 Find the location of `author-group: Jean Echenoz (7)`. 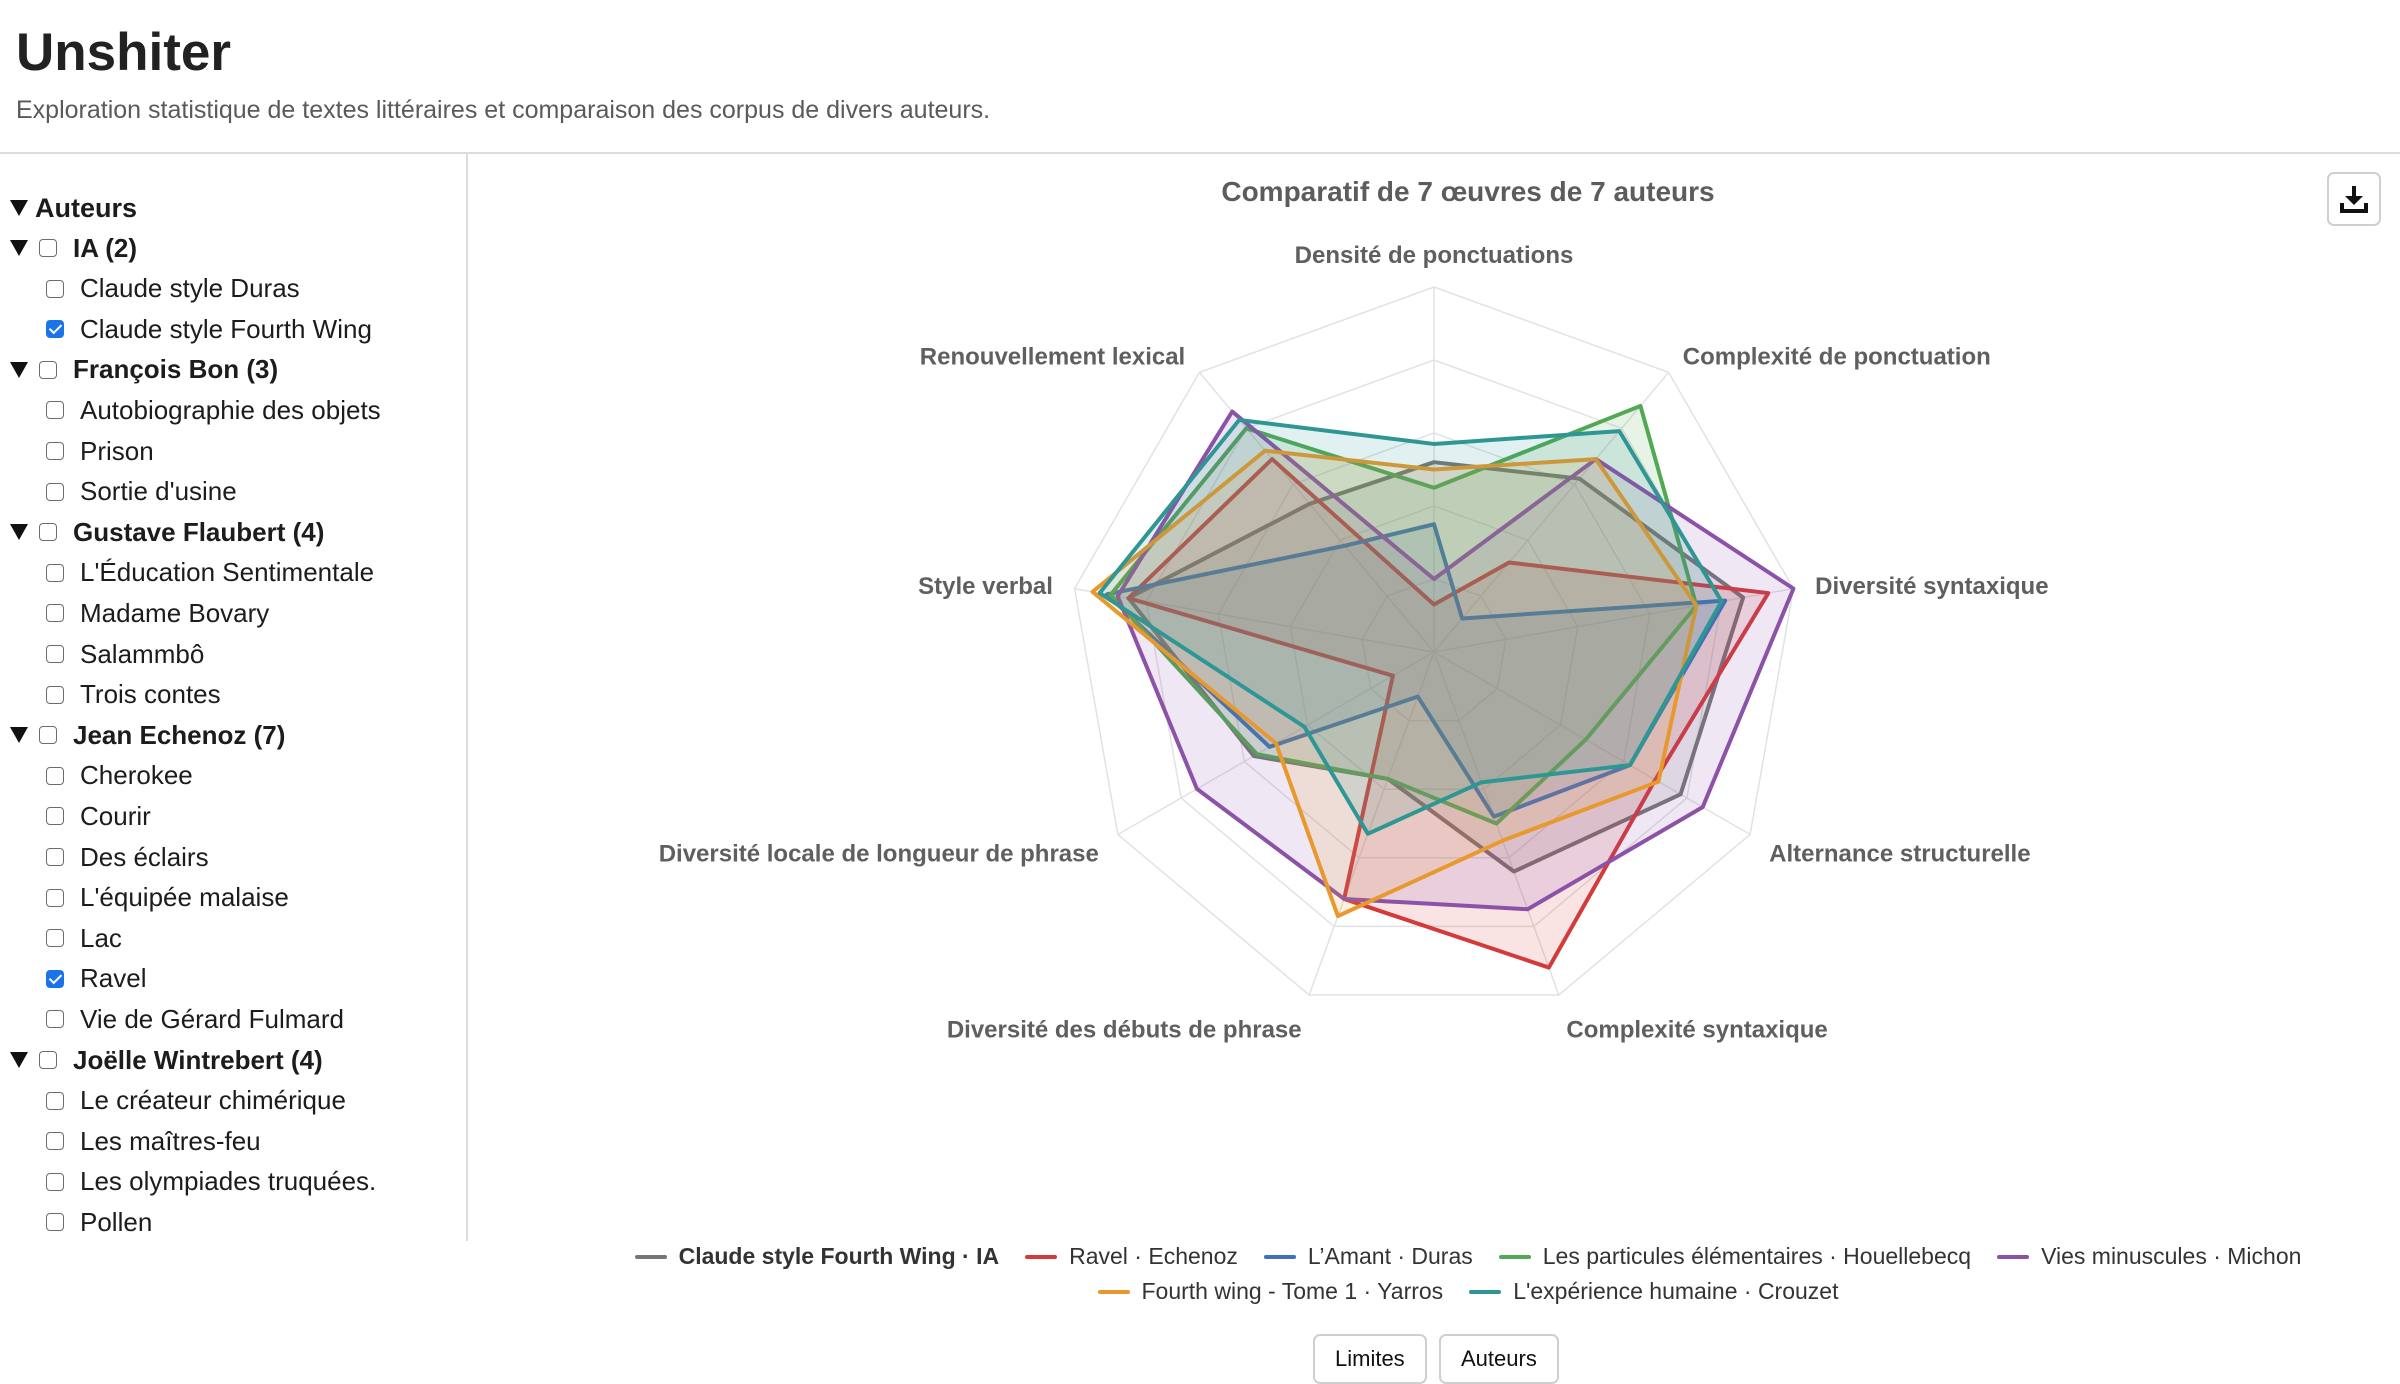

author-group: Jean Echenoz (7) is located at coordinates (147, 735).